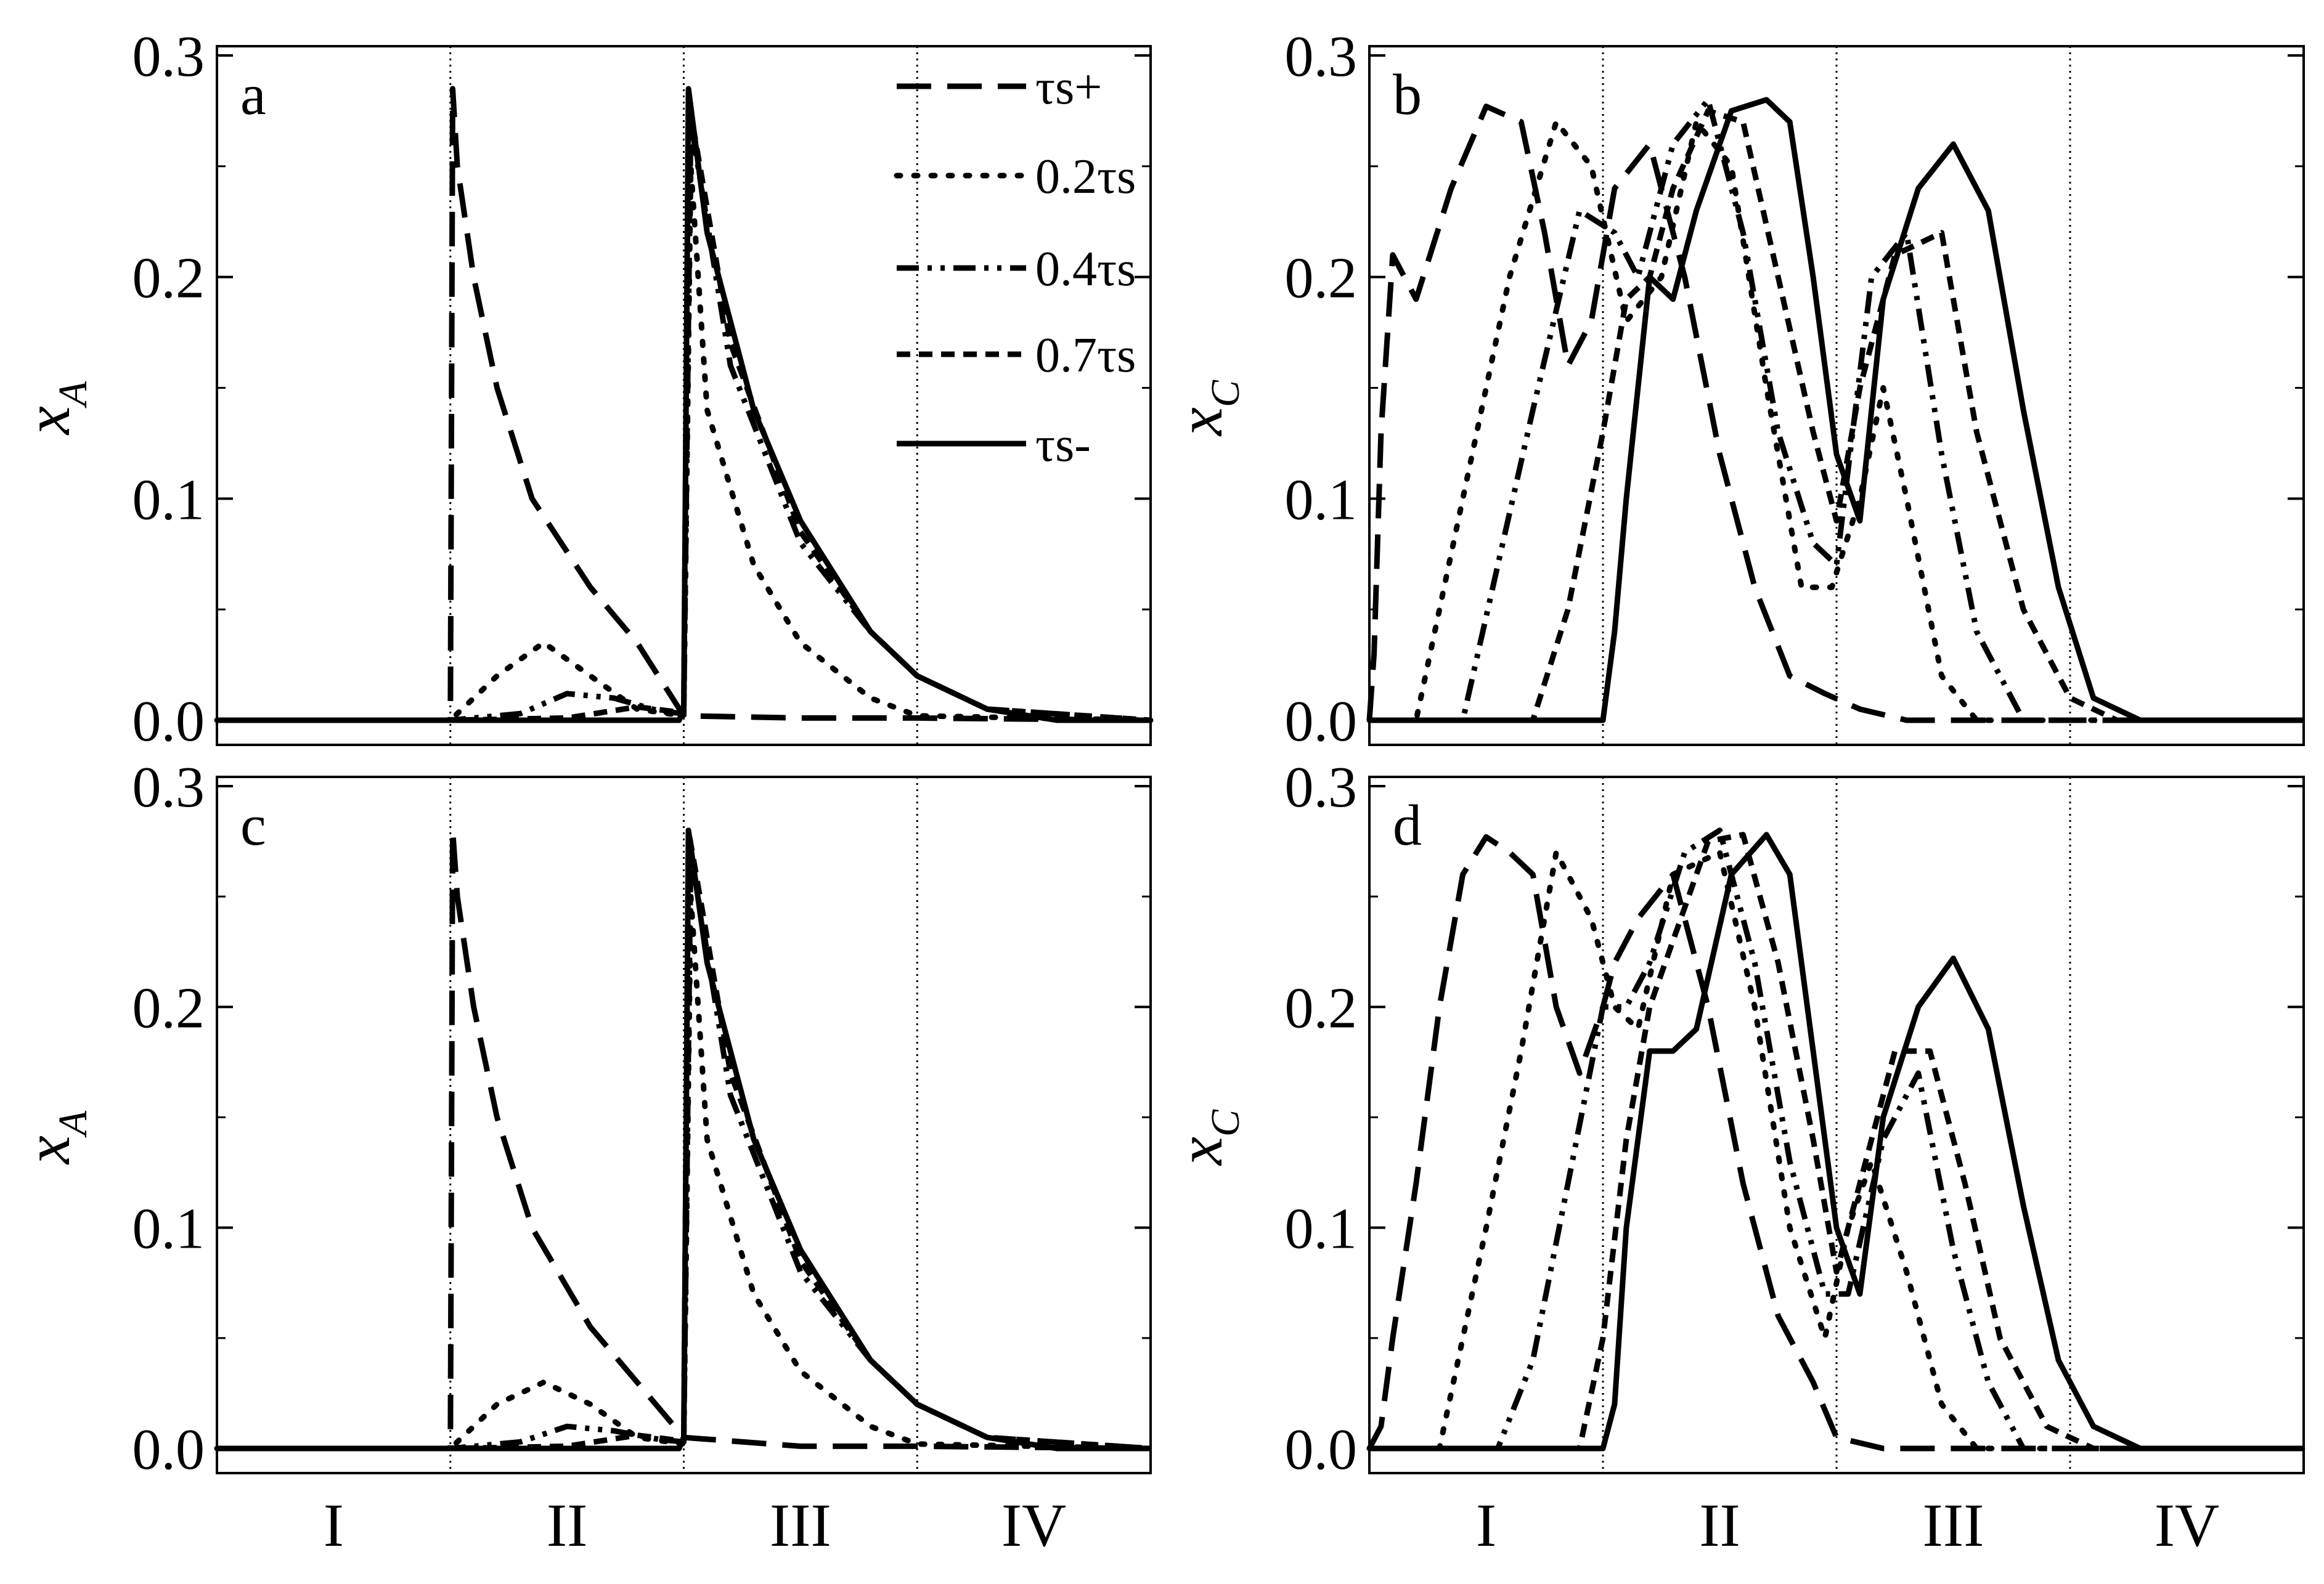  I want to click on legend-label: 0.4τs, so click(1085, 269).